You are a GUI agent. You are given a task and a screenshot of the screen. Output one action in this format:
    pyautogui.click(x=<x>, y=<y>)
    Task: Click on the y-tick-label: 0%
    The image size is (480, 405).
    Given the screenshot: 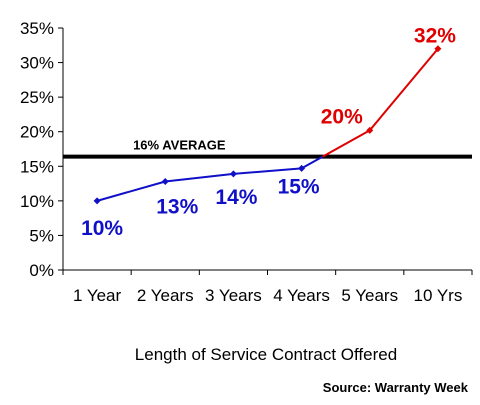 What is the action you would take?
    pyautogui.click(x=41, y=270)
    